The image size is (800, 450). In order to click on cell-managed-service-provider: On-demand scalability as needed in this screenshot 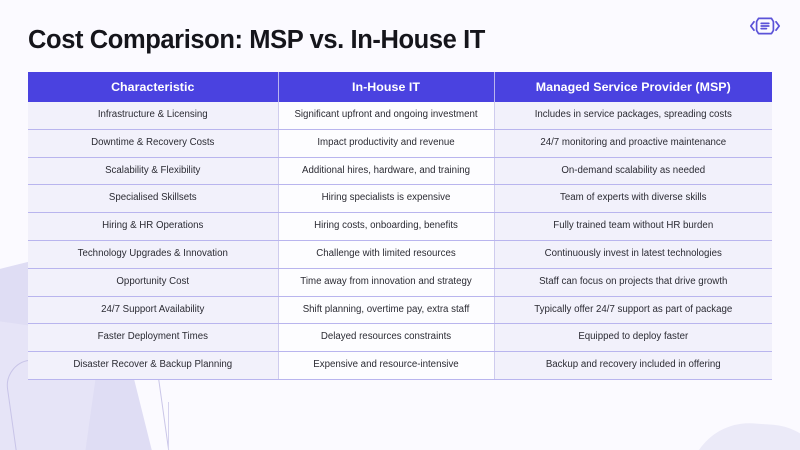, I will do `click(633, 171)`.